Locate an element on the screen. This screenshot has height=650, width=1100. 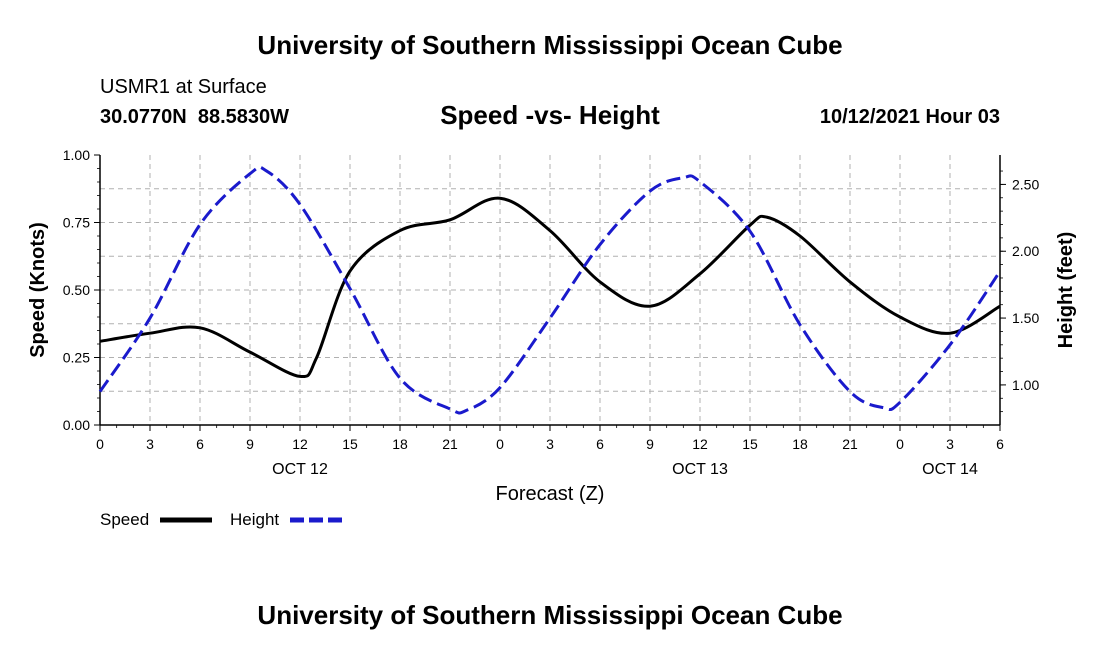
y-left-tick-label: 0.75 is located at coordinates (76, 223).